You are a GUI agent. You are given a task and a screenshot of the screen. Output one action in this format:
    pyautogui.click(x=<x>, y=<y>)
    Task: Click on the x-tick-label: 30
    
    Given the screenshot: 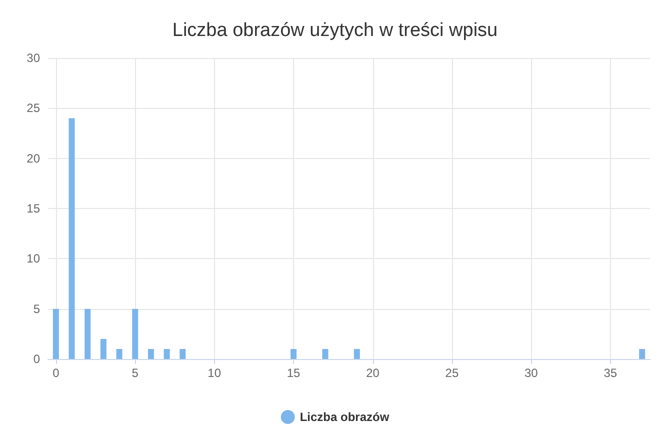 What is the action you would take?
    pyautogui.click(x=531, y=373)
    